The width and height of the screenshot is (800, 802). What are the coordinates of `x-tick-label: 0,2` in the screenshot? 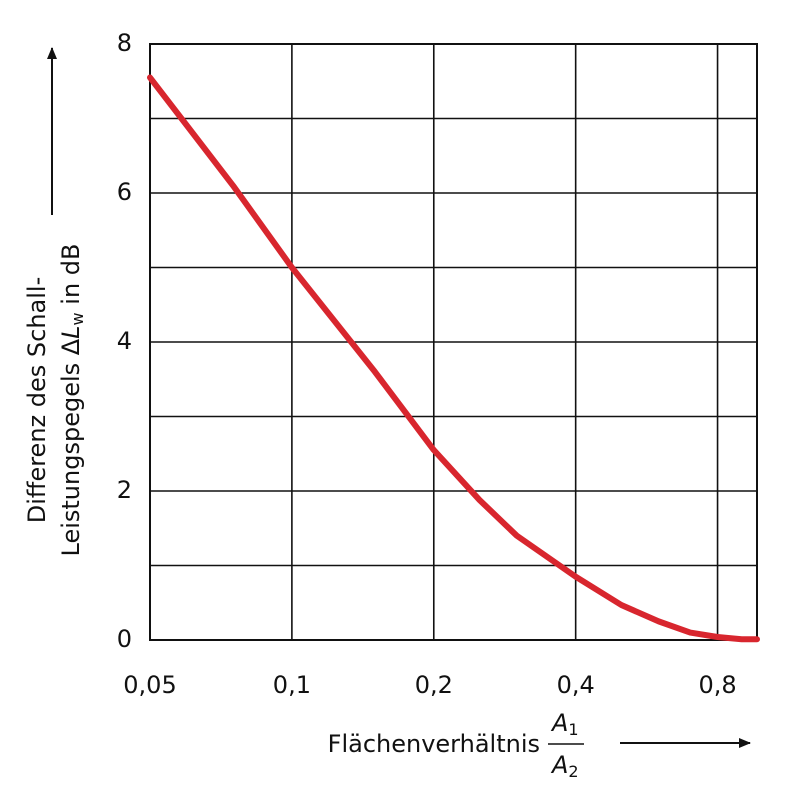 It's located at (434, 685).